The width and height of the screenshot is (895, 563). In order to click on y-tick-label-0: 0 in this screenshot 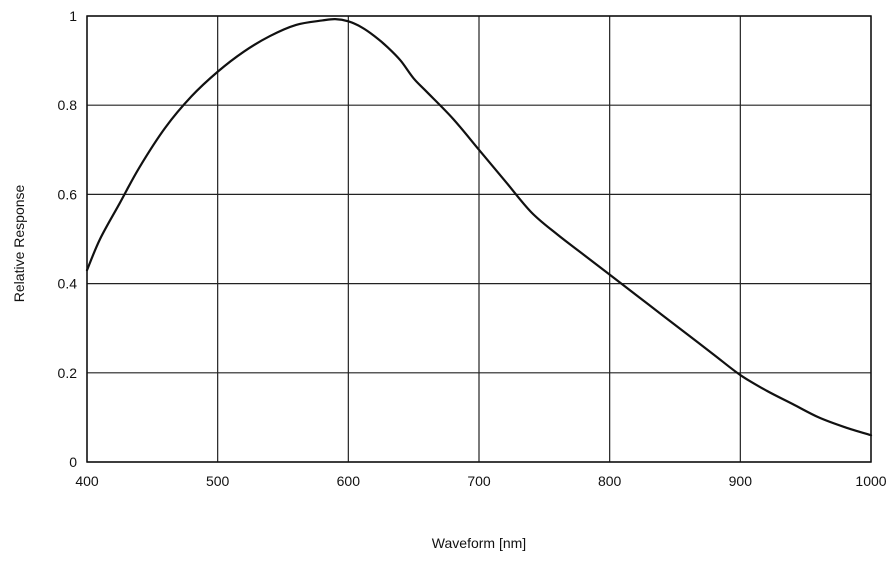, I will do `click(73, 462)`.